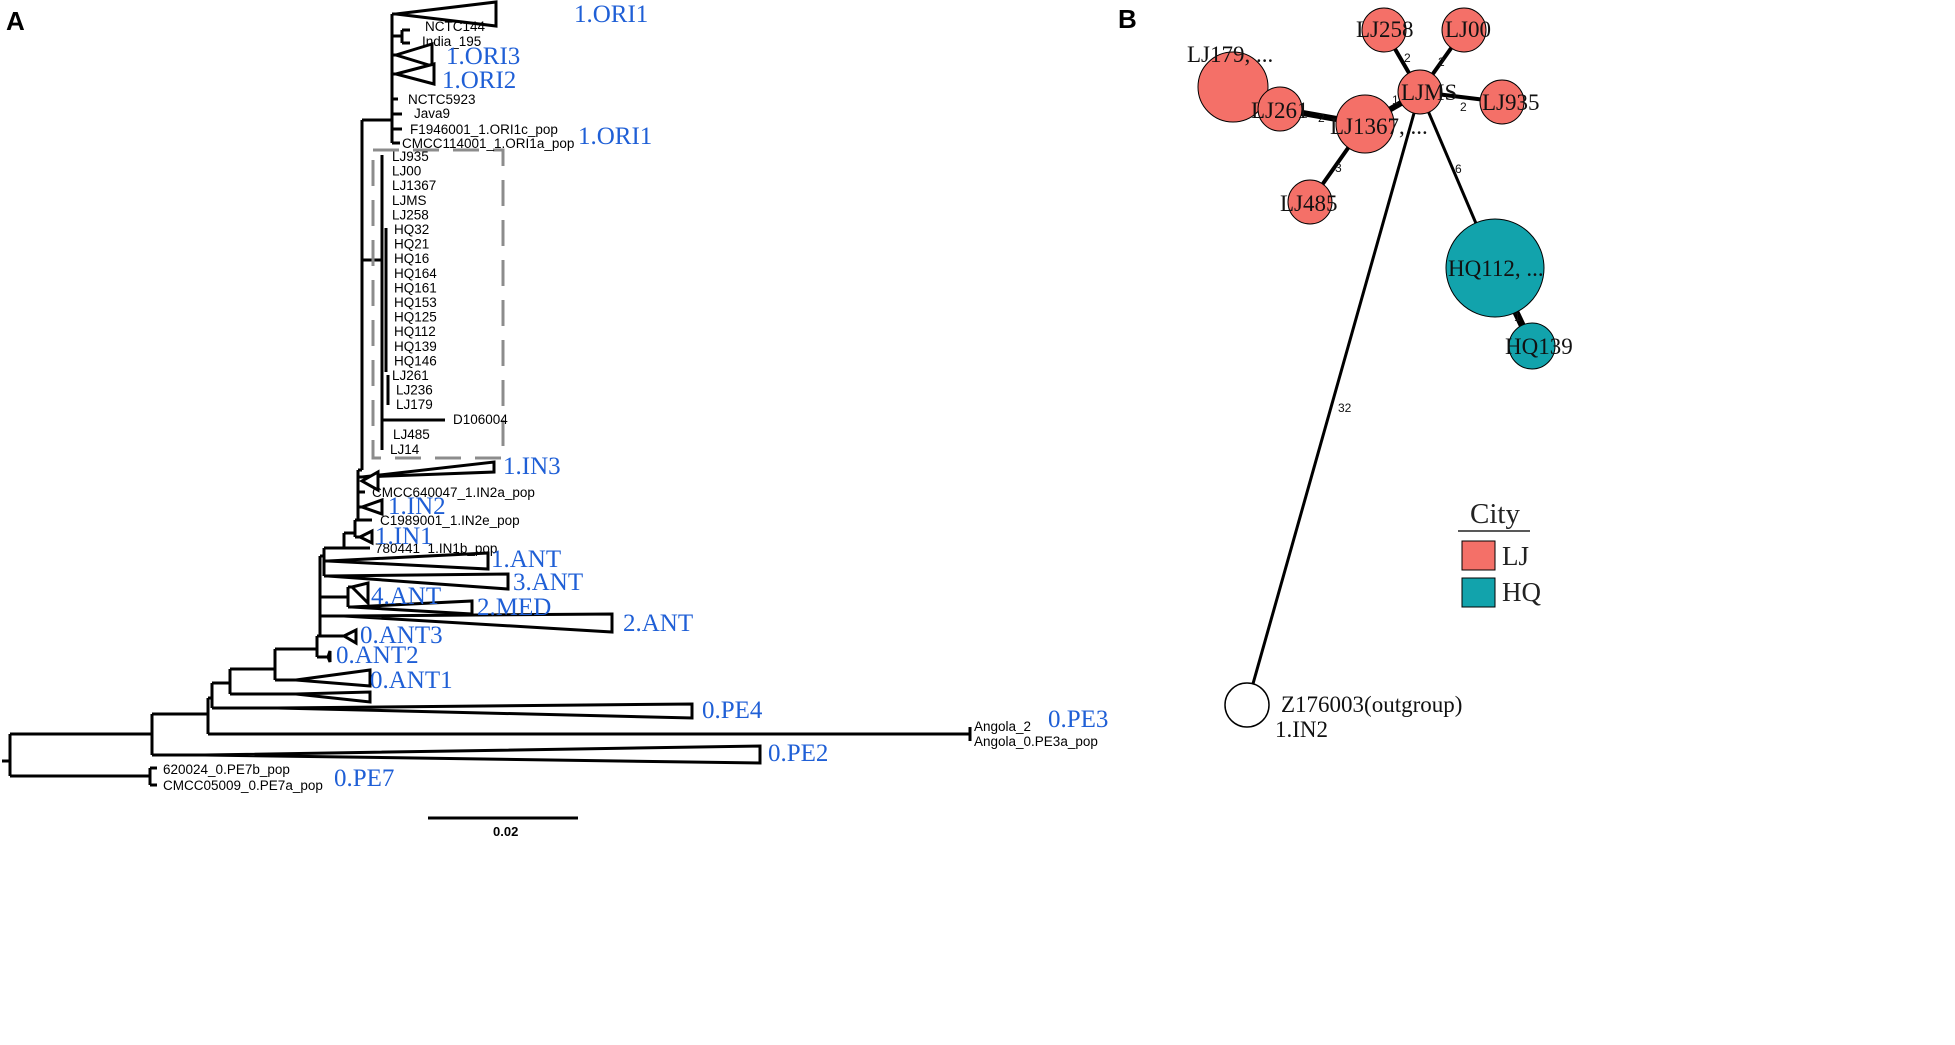 This screenshot has width=1955, height=1045. I want to click on clade-pe3: 0.PE3, so click(1078, 719).